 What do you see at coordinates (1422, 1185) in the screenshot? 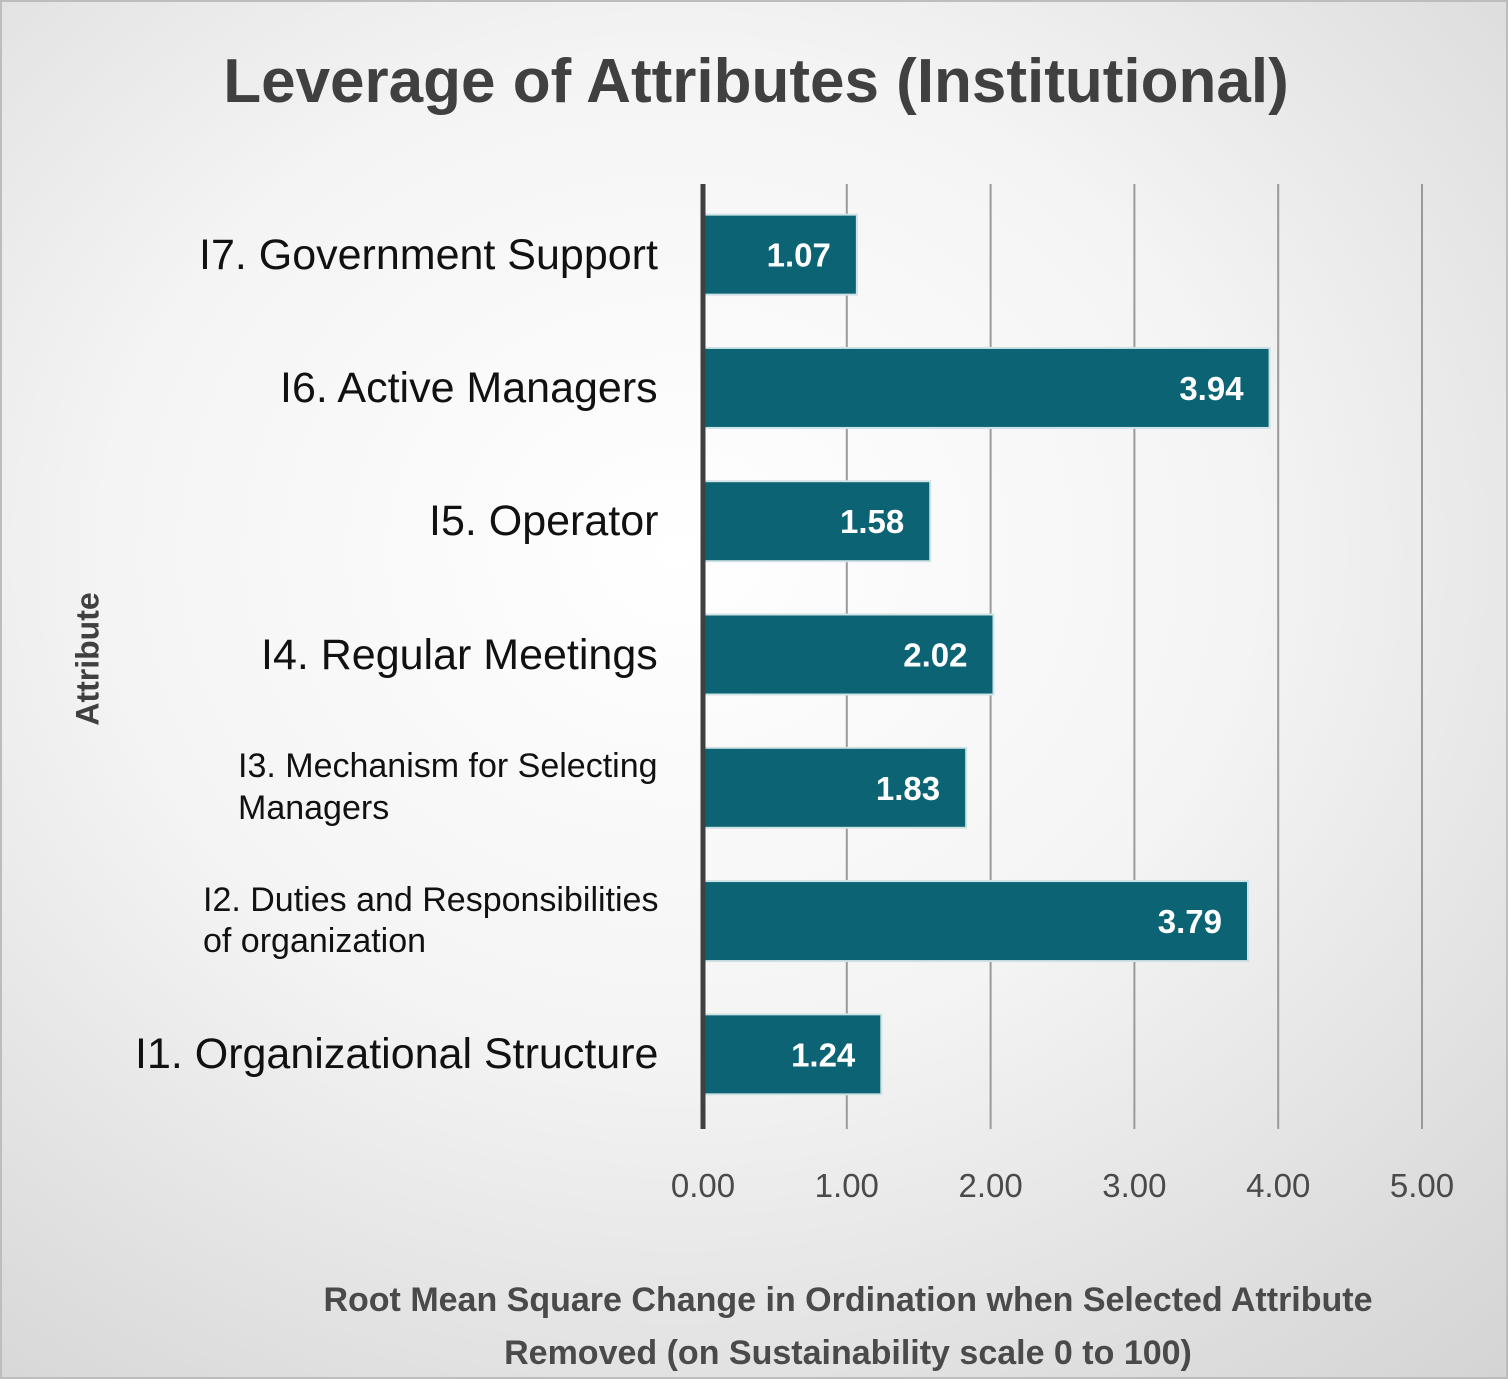
I see `x-tick-label: 5.00` at bounding box center [1422, 1185].